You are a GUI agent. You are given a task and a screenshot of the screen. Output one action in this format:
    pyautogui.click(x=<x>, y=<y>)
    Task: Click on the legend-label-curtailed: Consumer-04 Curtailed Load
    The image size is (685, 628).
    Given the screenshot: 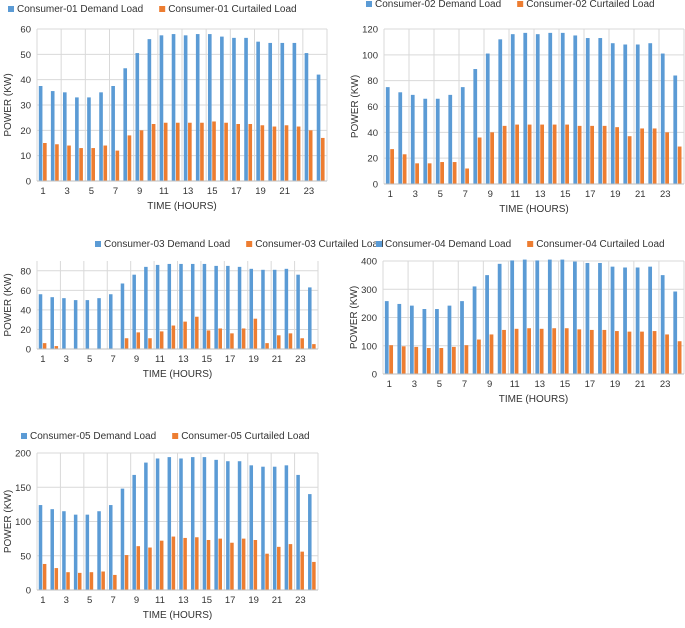 What is the action you would take?
    pyautogui.click(x=600, y=244)
    